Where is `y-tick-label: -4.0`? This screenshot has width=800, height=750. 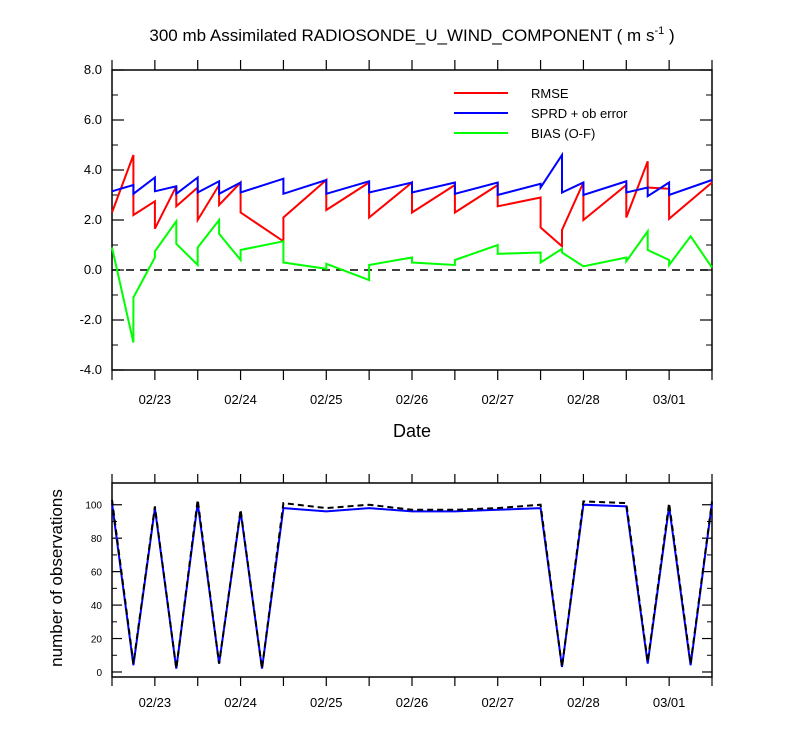
y-tick-label: -4.0 is located at coordinates (91, 369).